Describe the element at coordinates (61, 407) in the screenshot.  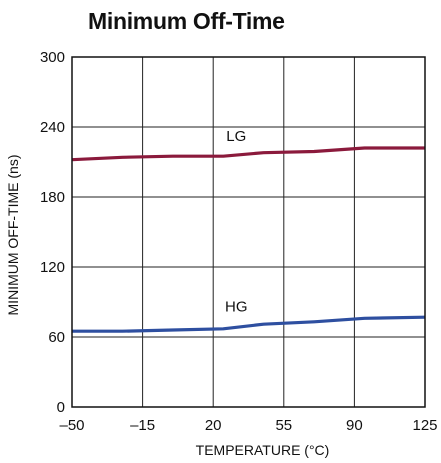
I see `y-tick-label: 0` at that location.